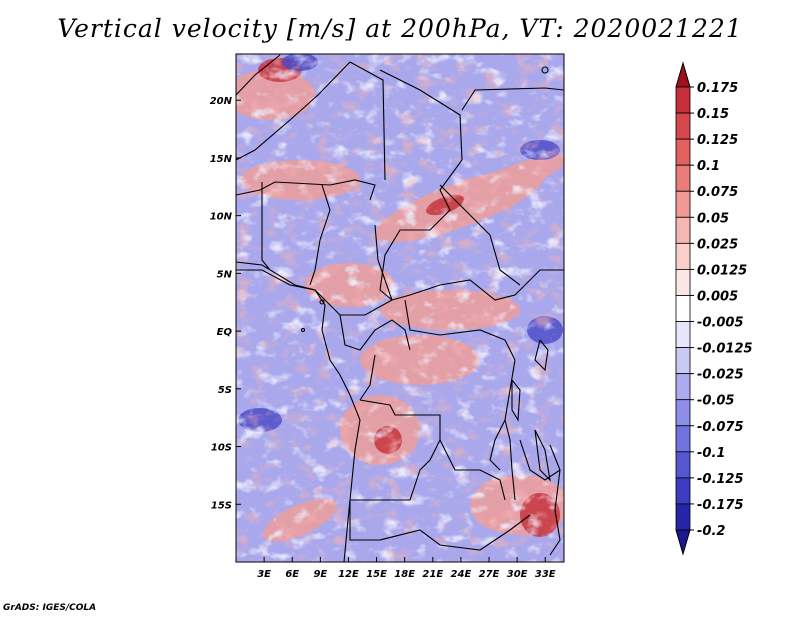 The height and width of the screenshot is (618, 800). I want to click on colorbar-label: 0.125, so click(717, 140).